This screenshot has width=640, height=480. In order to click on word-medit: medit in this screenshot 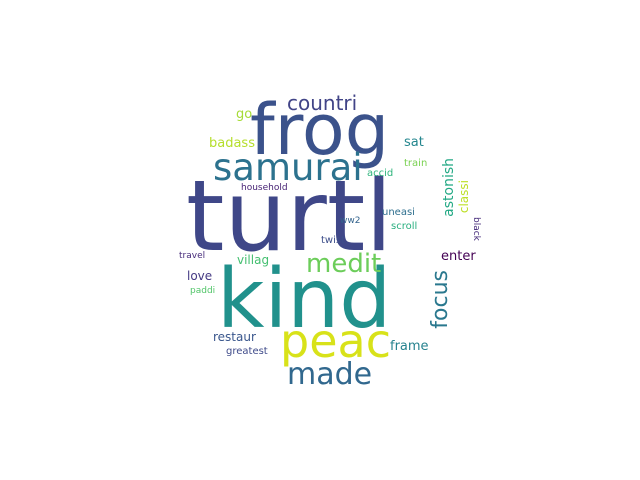, I will do `click(344, 264)`.